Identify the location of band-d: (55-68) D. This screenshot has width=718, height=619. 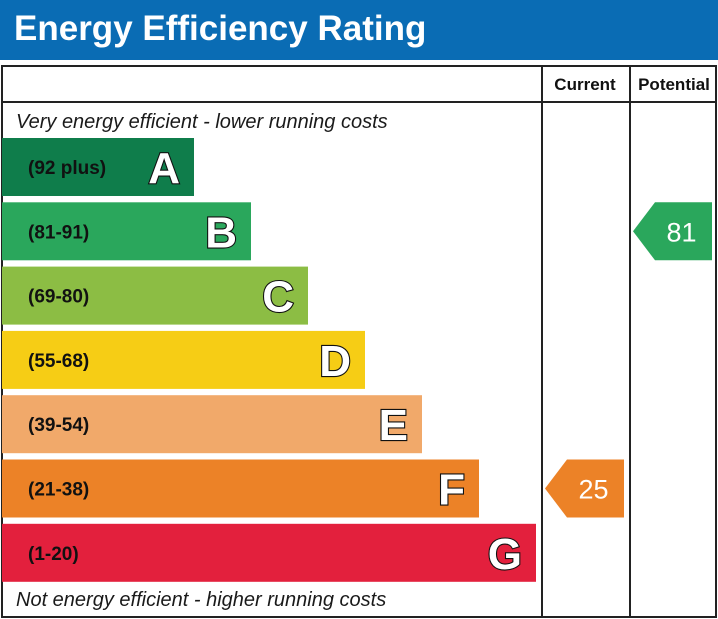
(183, 359).